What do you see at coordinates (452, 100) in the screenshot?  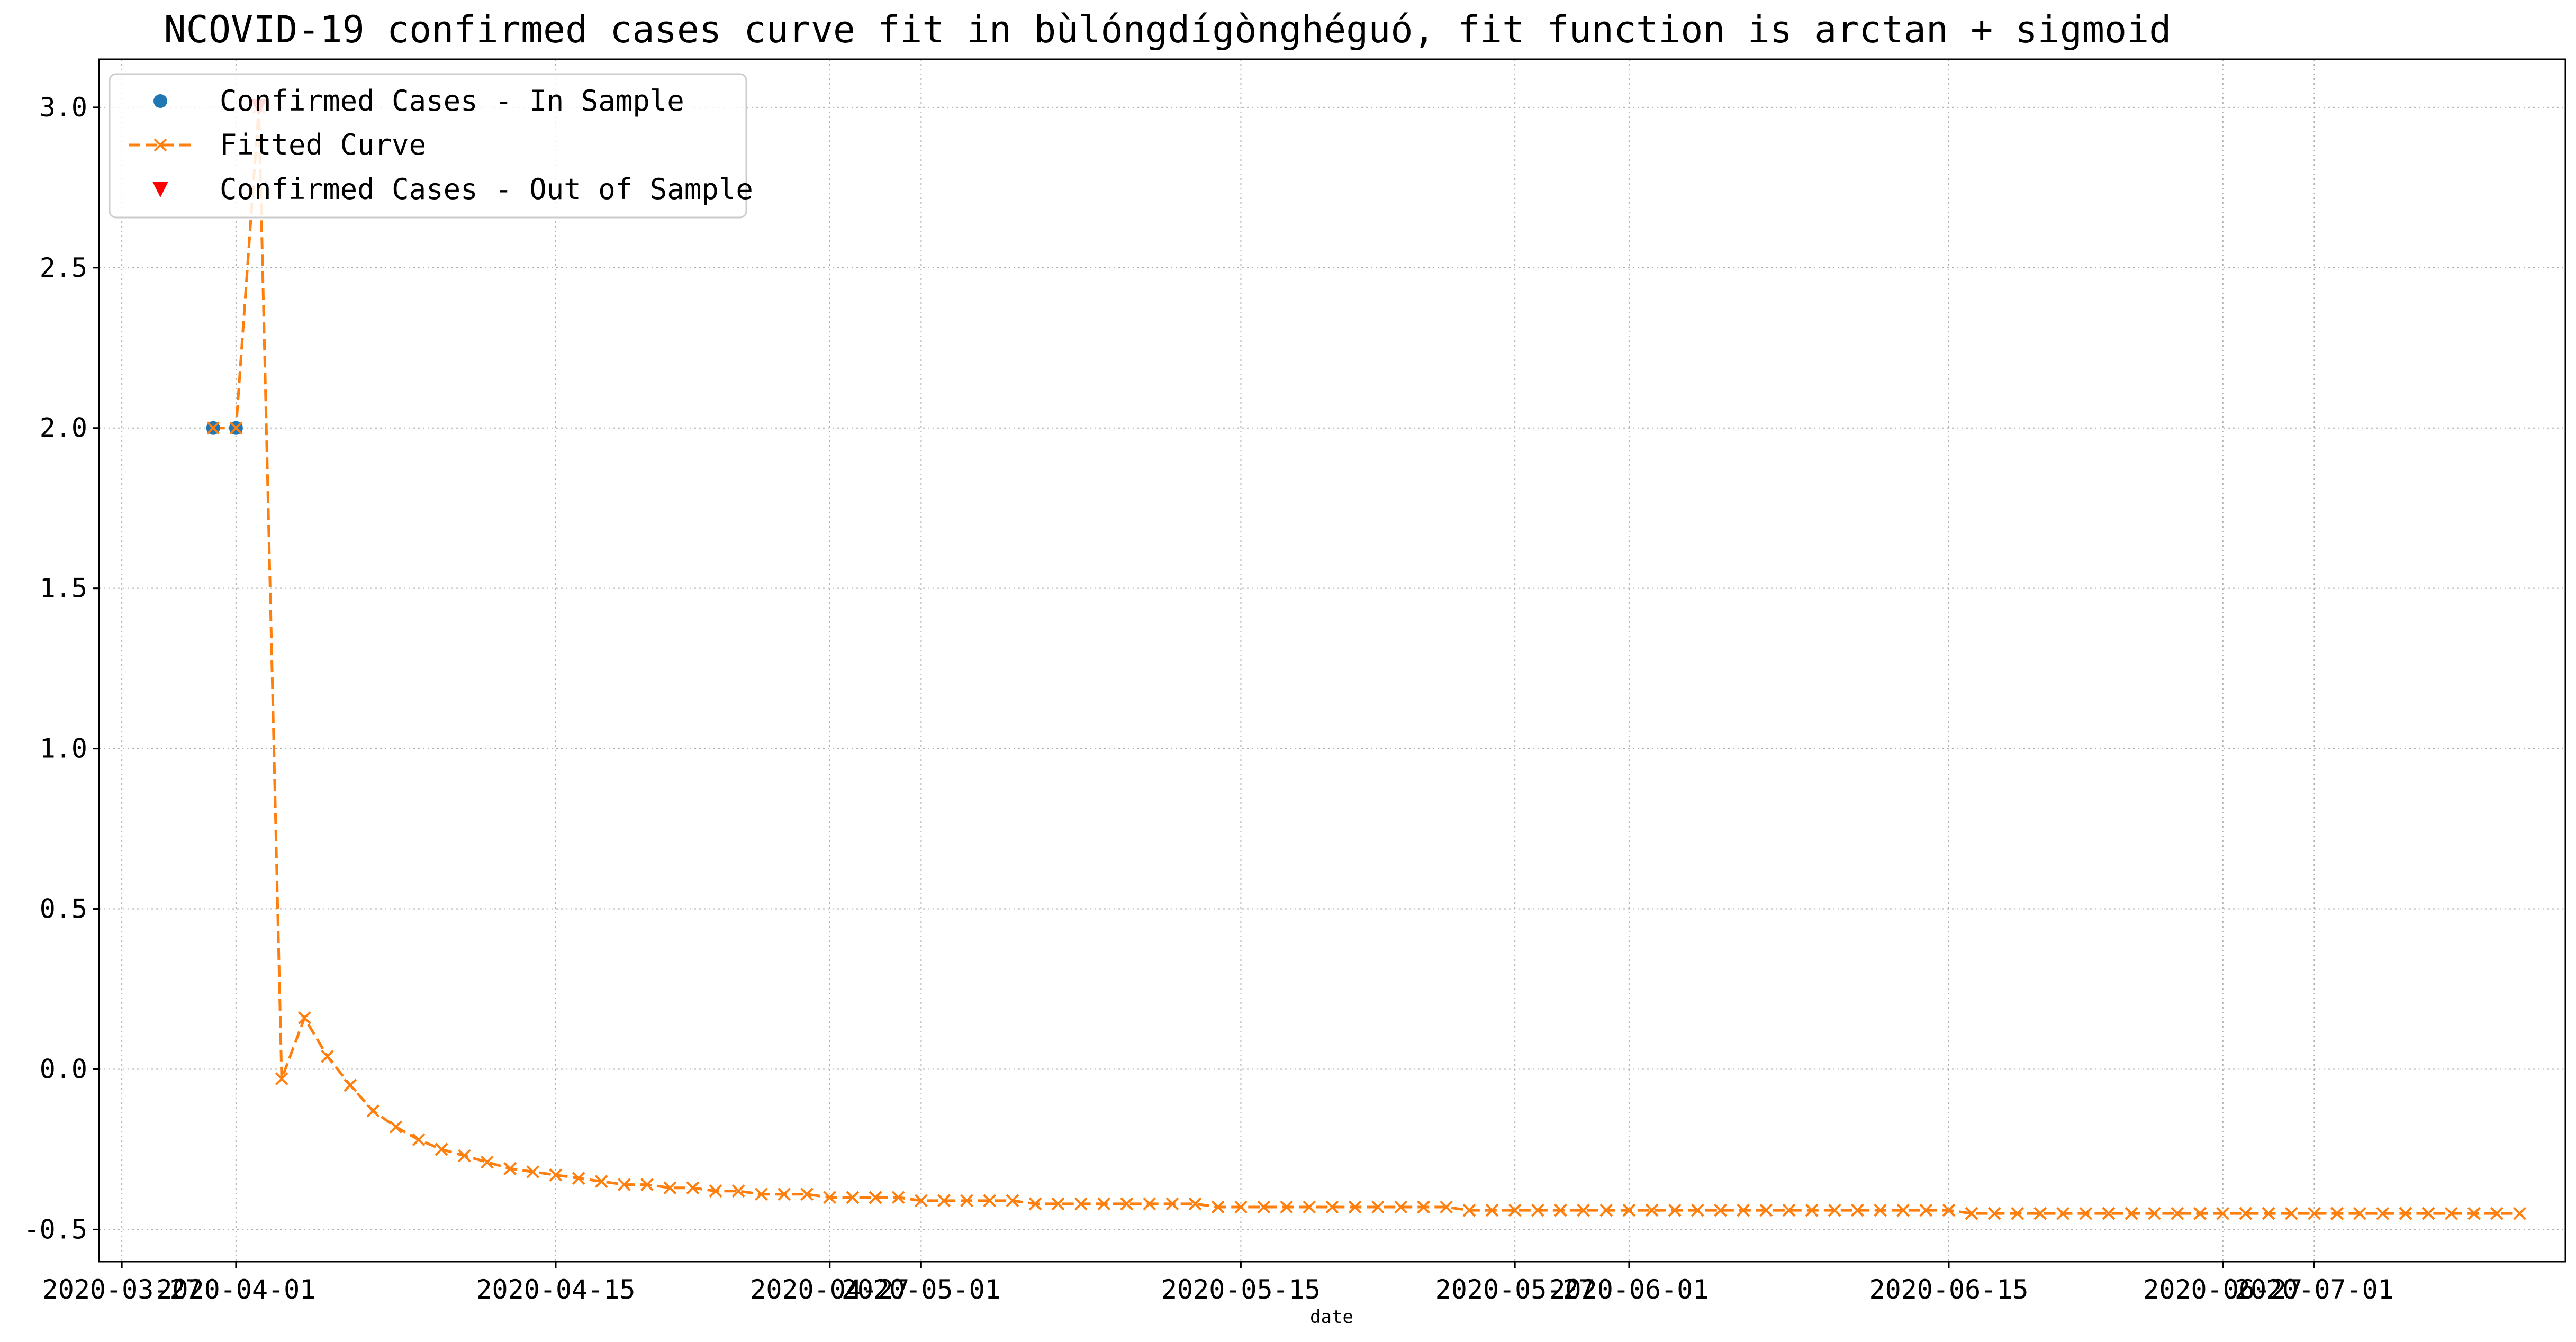 I see `legend-label: Confirmed Cases - In Sample` at bounding box center [452, 100].